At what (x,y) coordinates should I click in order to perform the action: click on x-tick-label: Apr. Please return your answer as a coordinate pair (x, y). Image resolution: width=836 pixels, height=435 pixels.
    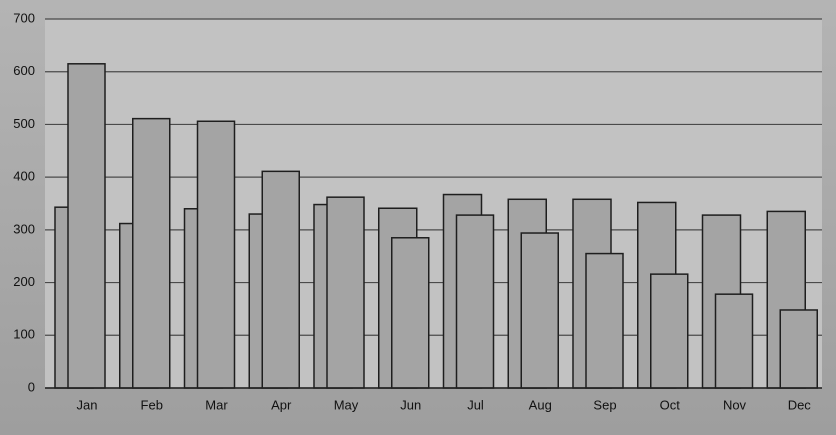
    Looking at the image, I should click on (281, 404).